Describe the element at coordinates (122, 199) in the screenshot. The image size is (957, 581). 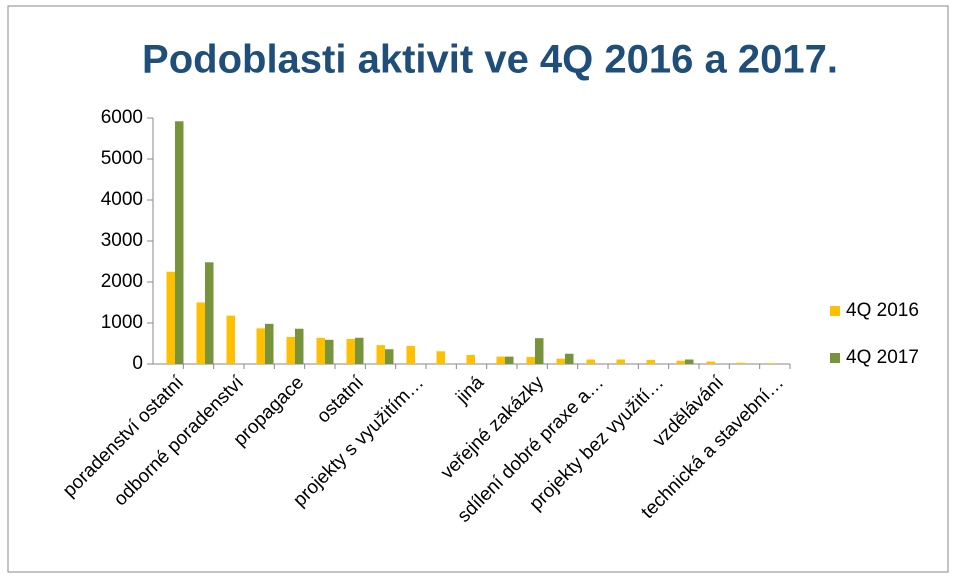
I see `y-tick-label: 4000` at that location.